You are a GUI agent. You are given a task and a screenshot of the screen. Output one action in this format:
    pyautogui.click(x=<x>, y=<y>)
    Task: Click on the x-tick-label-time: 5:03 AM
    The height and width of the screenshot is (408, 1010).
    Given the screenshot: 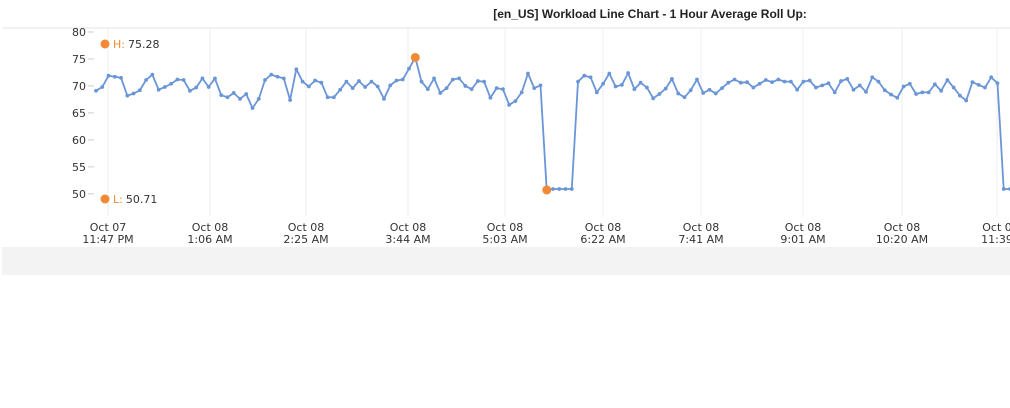 What is the action you would take?
    pyautogui.click(x=504, y=239)
    